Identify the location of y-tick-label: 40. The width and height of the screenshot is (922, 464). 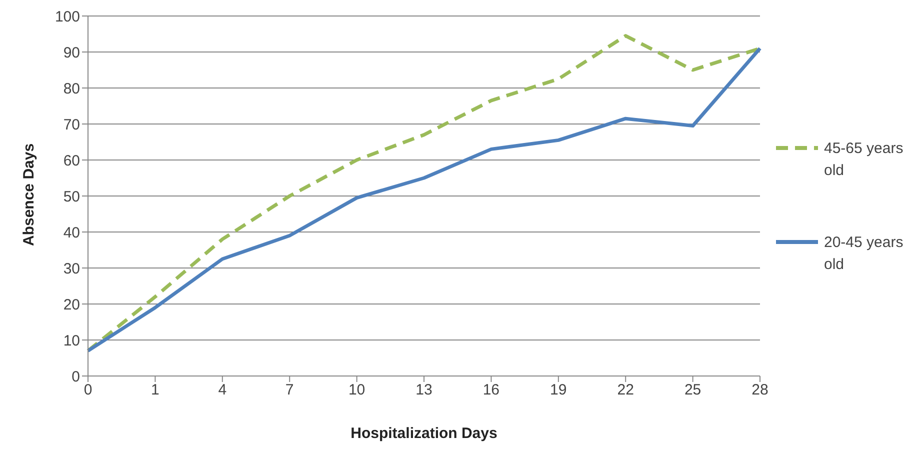
(71, 233).